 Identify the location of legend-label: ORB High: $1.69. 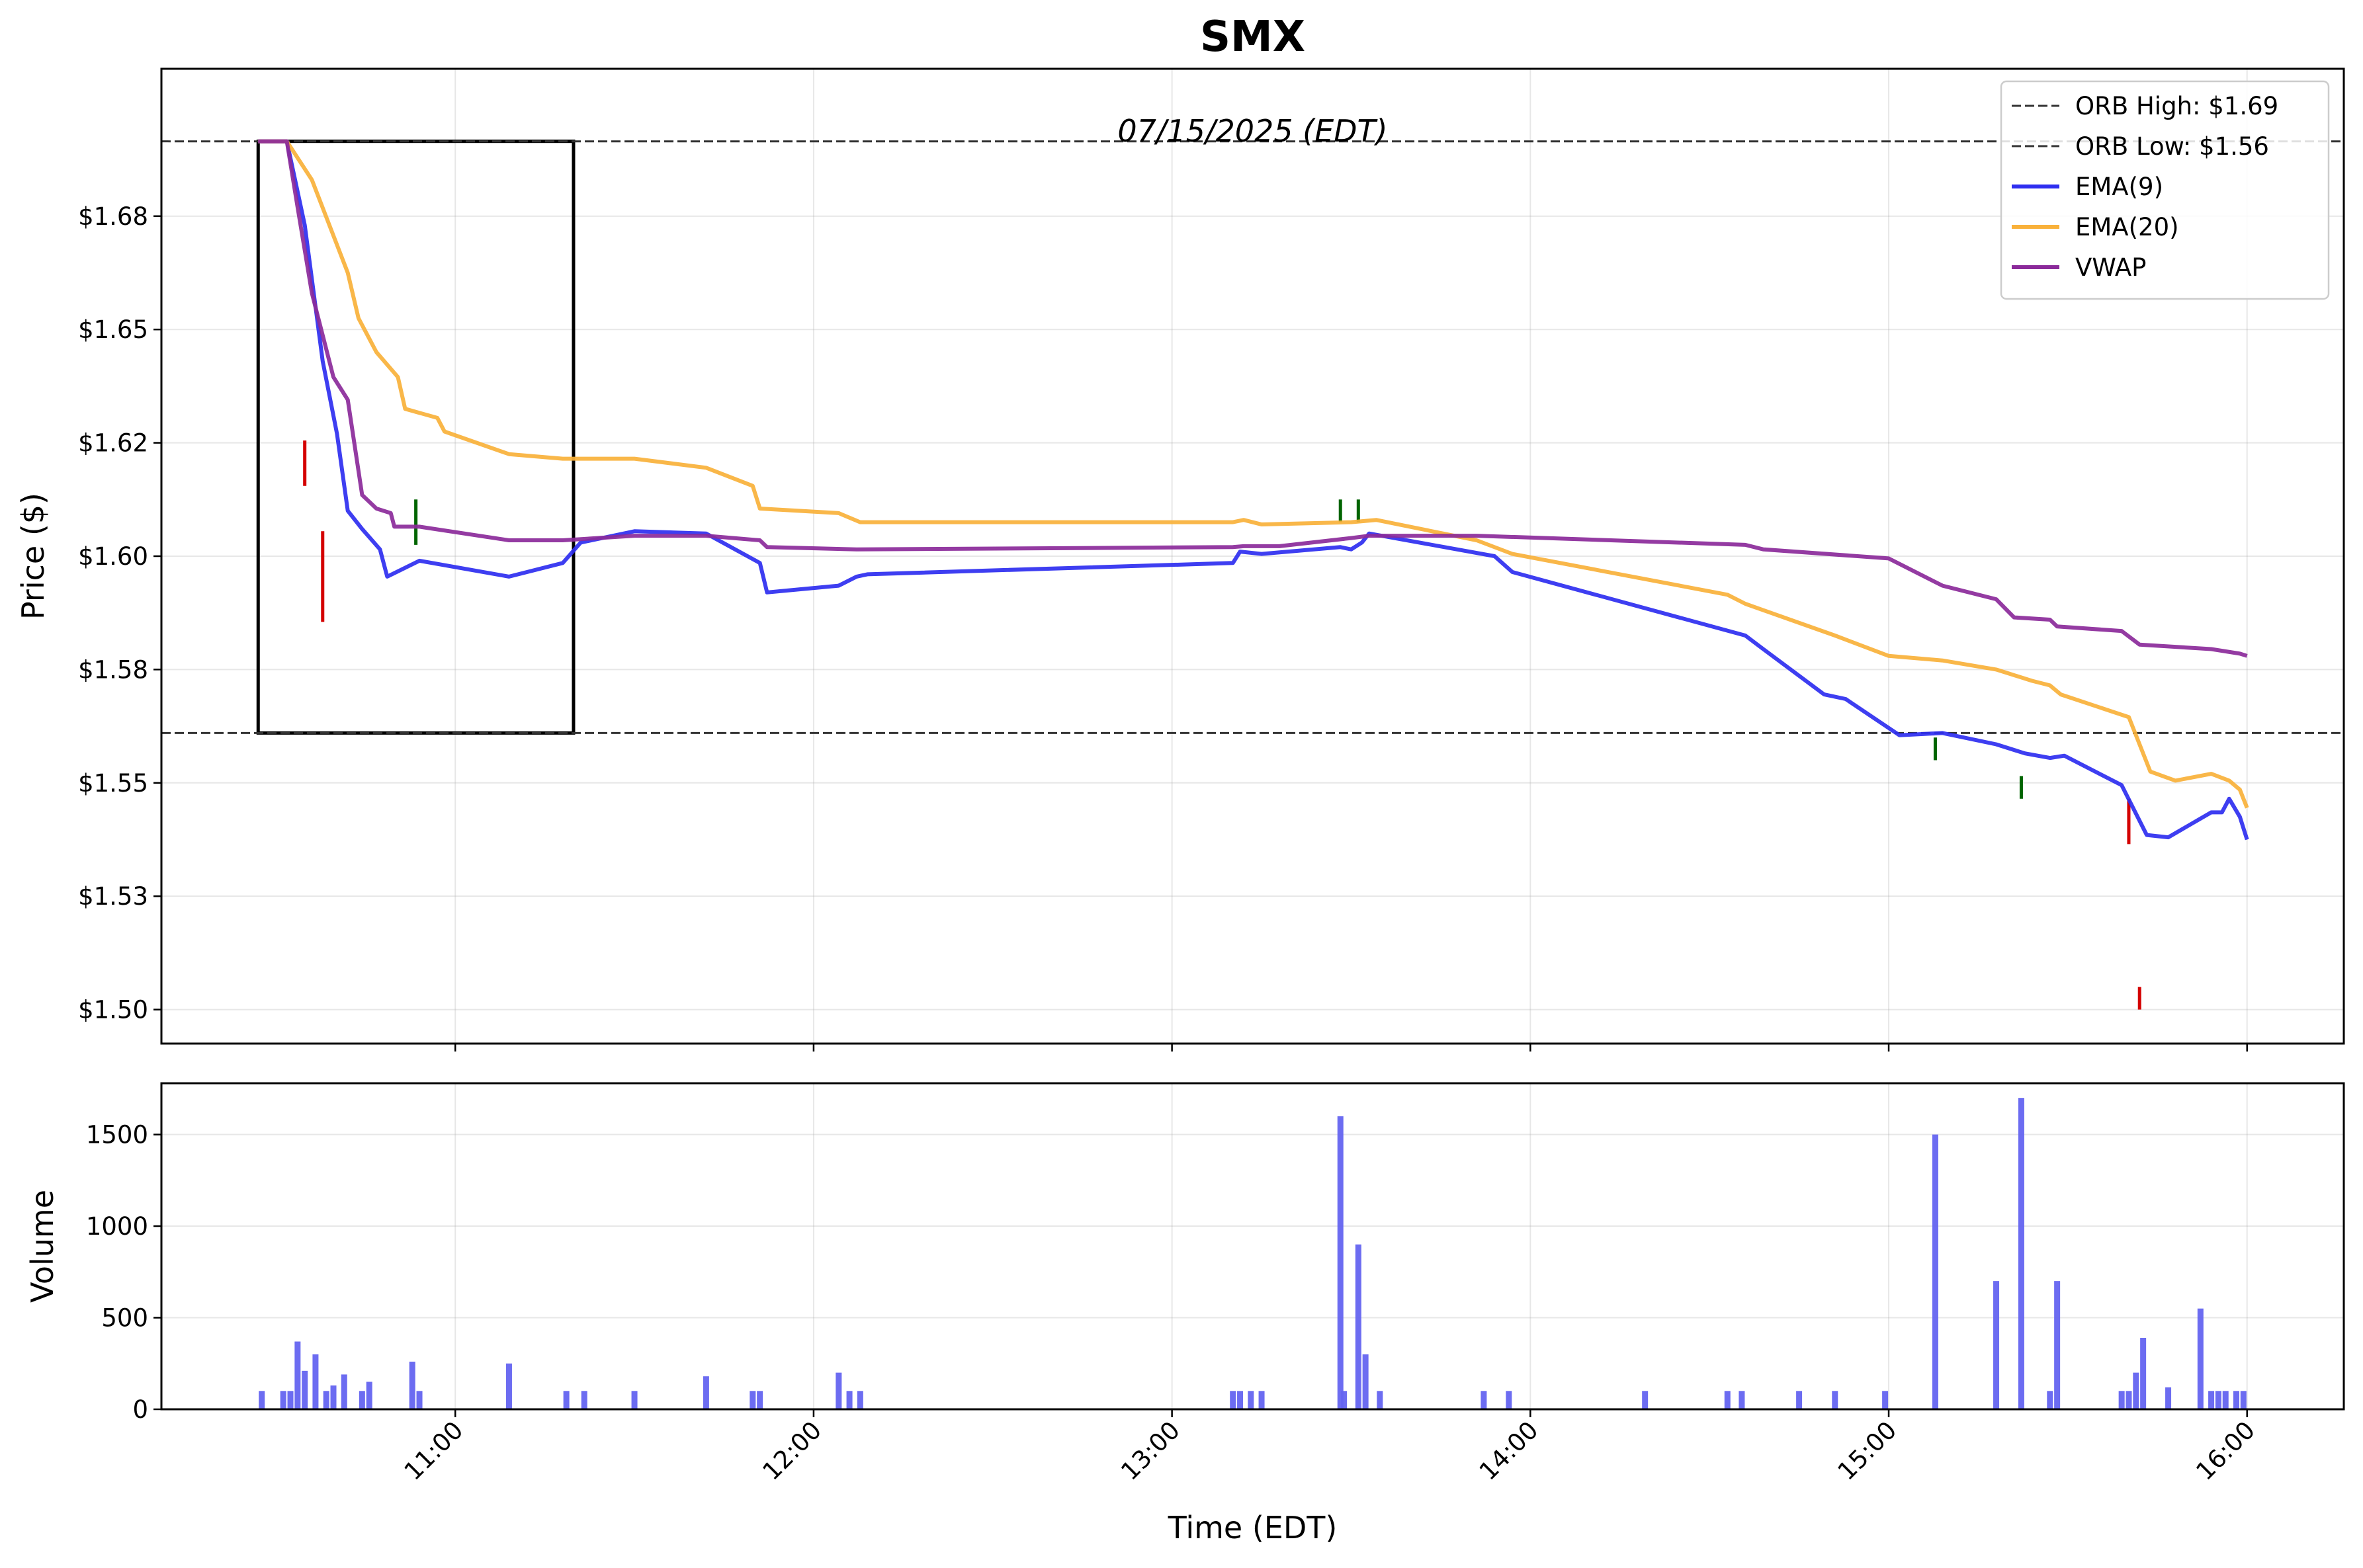
(2176, 106).